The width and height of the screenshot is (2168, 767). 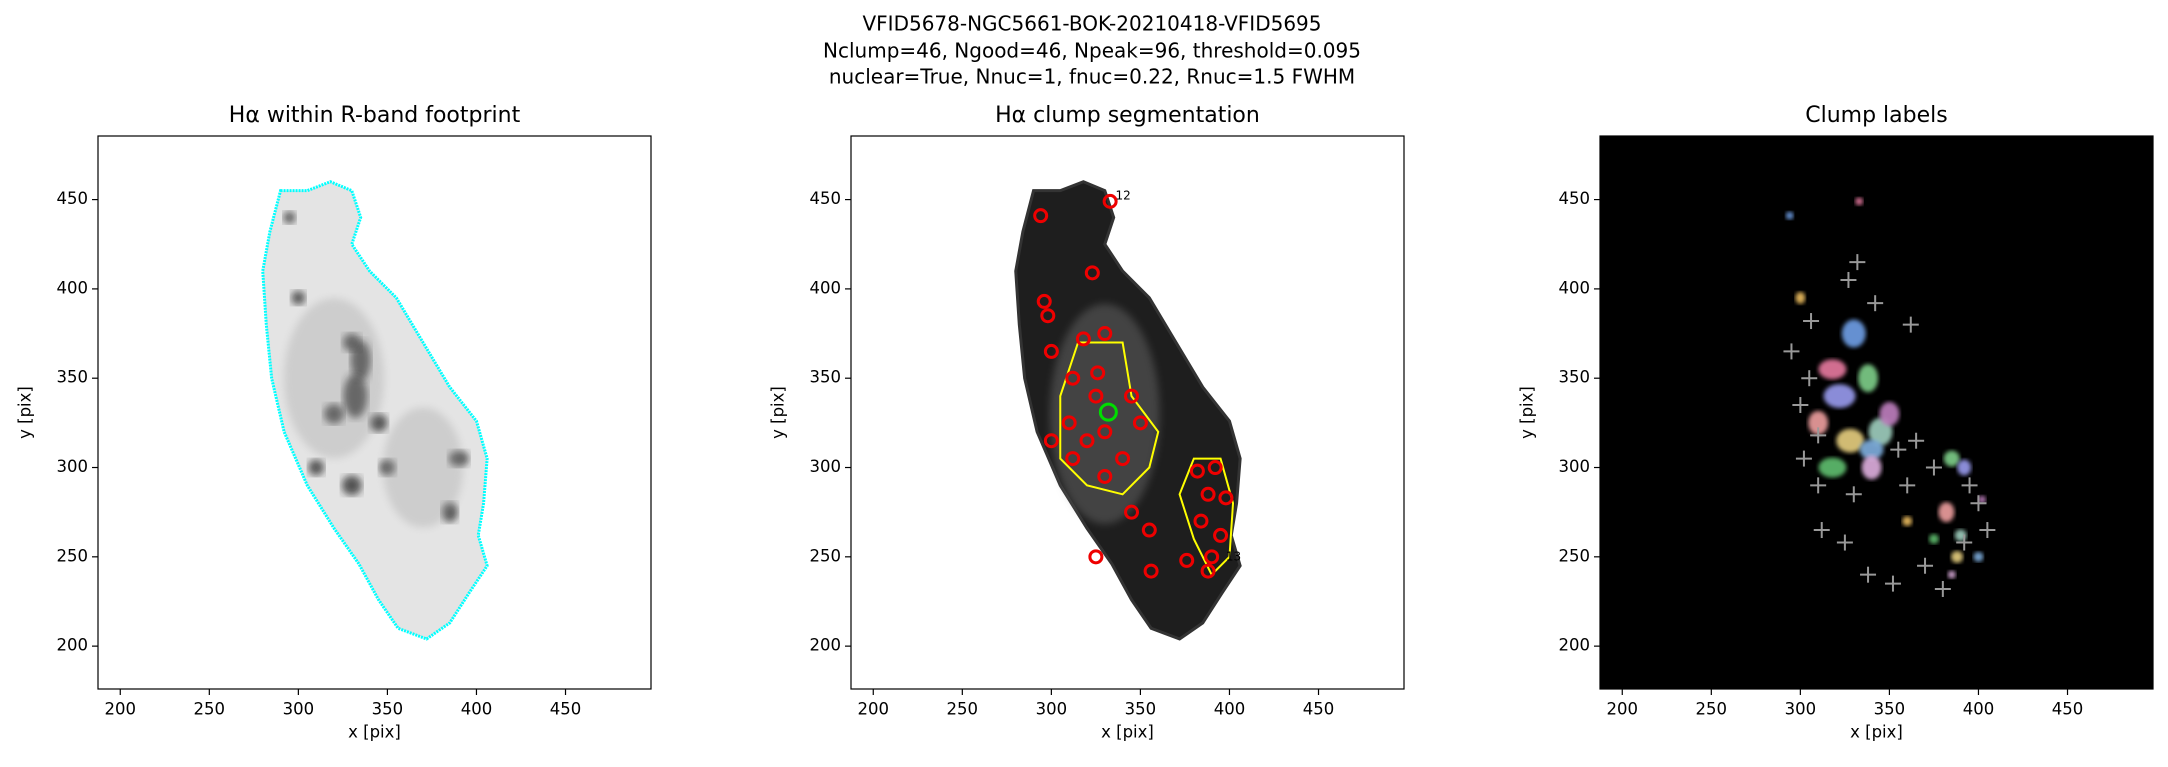 I want to click on segment-contour, so click(x=1206, y=517).